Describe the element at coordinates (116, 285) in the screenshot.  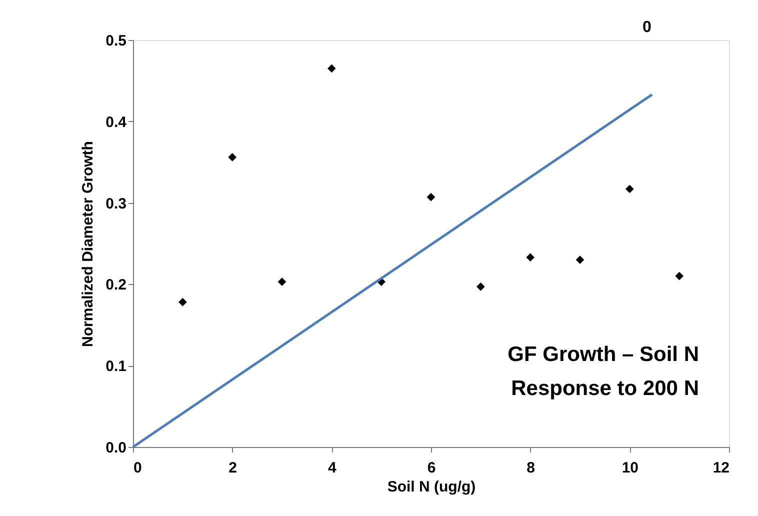
I see `y-tick-label: 0.2` at that location.